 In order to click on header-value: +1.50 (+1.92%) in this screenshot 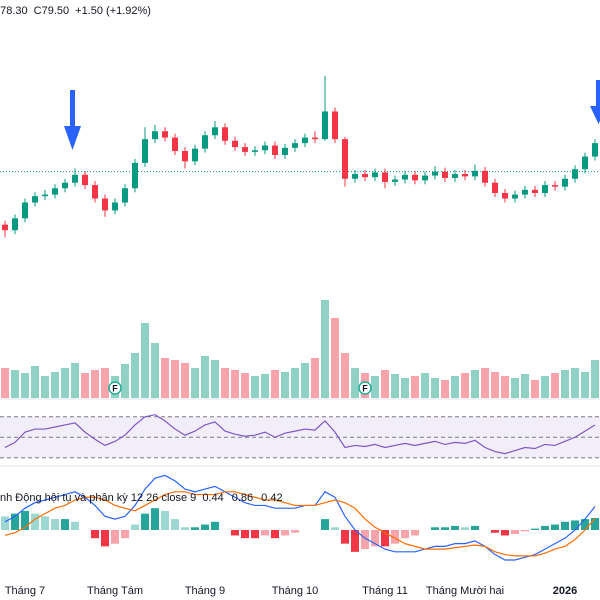, I will do `click(113, 11)`.